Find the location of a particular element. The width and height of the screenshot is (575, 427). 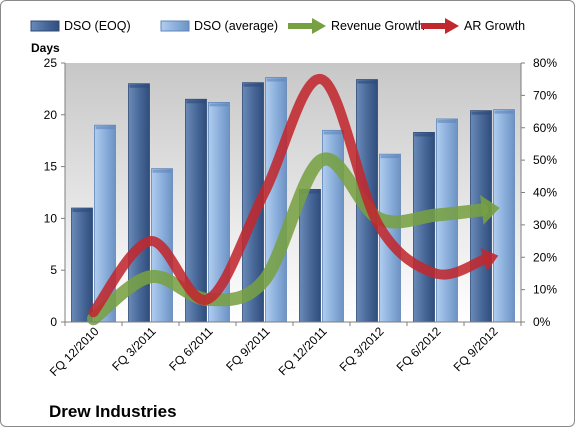

right-axis-tick-label: 60% is located at coordinates (545, 128).